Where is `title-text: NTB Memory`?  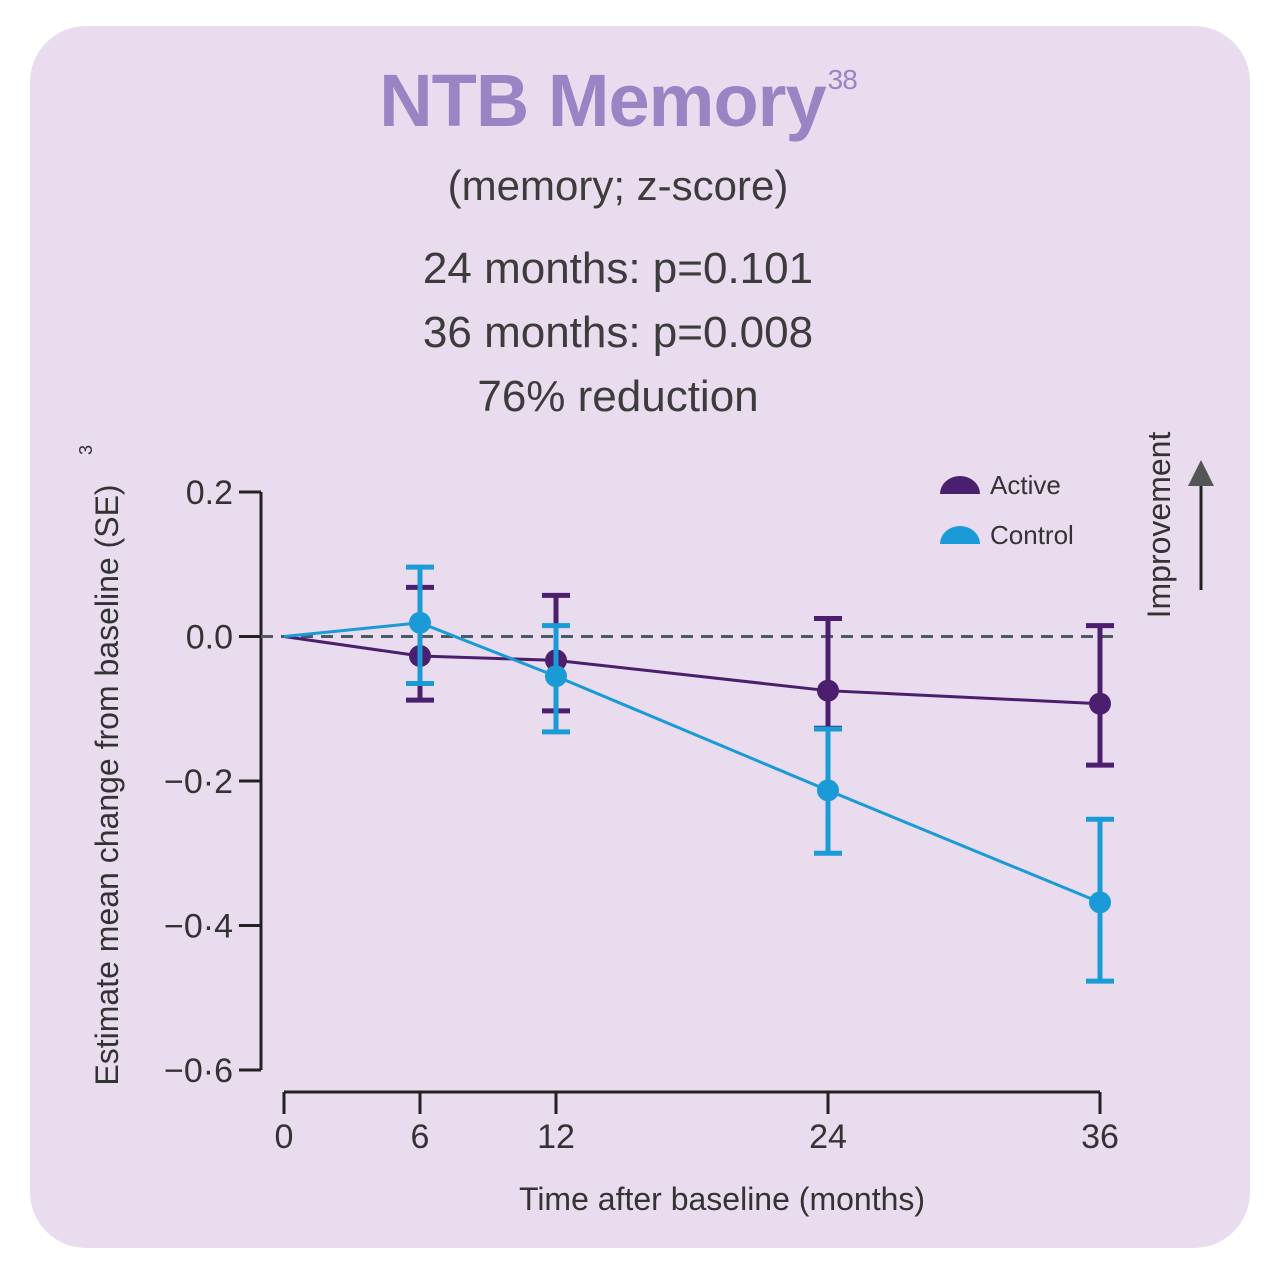
title-text: NTB Memory is located at coordinates (602, 100).